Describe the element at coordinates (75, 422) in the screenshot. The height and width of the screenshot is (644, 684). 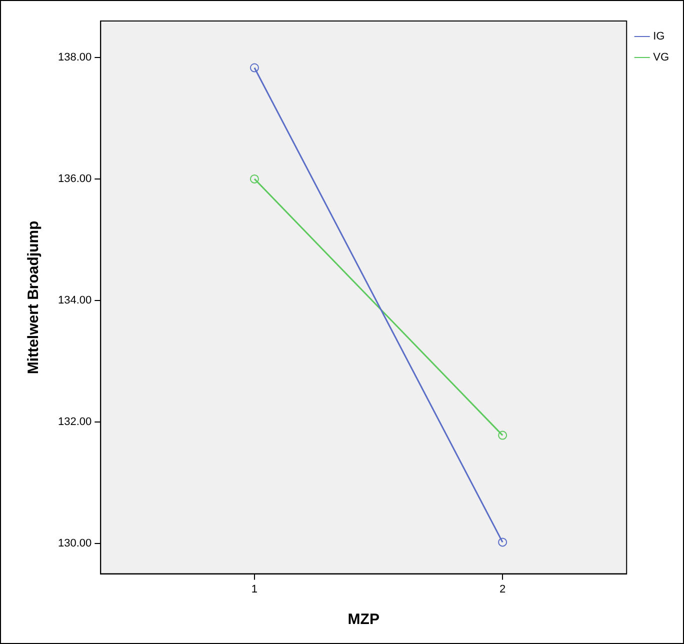
I see `y-tick-label: 132.00` at that location.